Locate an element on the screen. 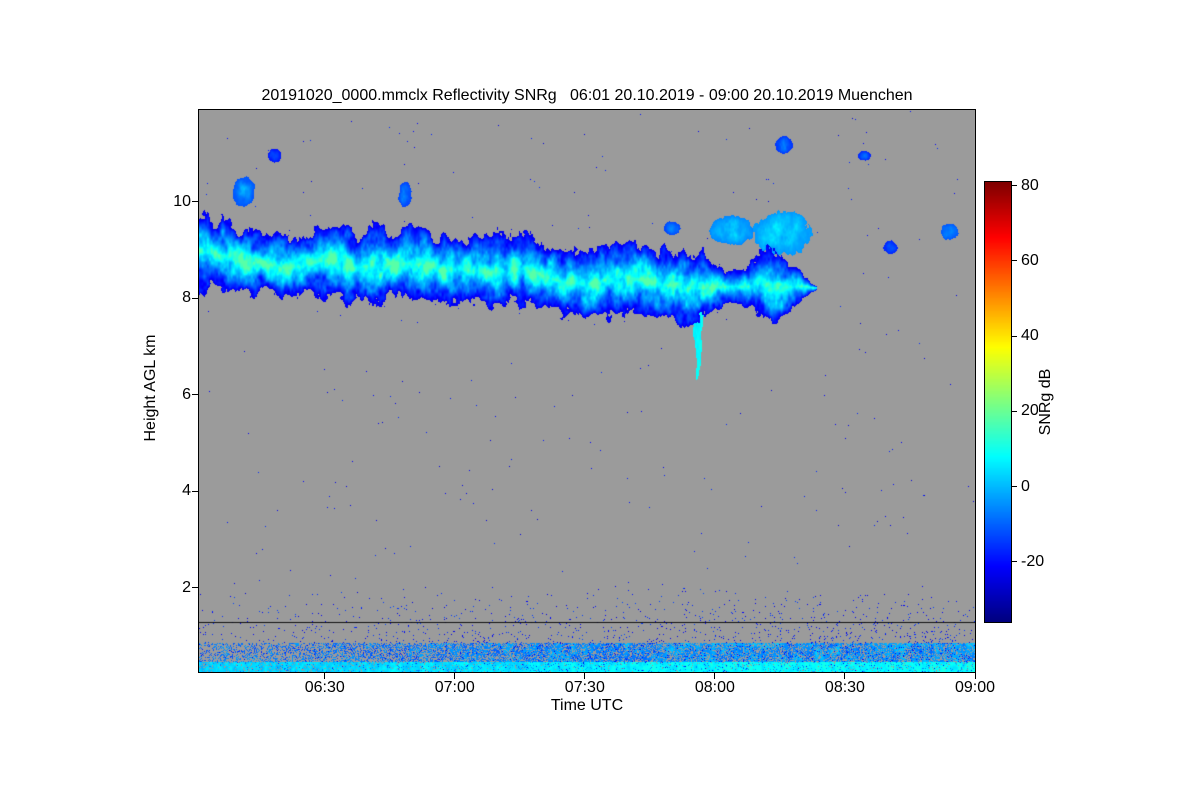 The image size is (1200, 800). x-tick-label: 08:30 is located at coordinates (844, 687).